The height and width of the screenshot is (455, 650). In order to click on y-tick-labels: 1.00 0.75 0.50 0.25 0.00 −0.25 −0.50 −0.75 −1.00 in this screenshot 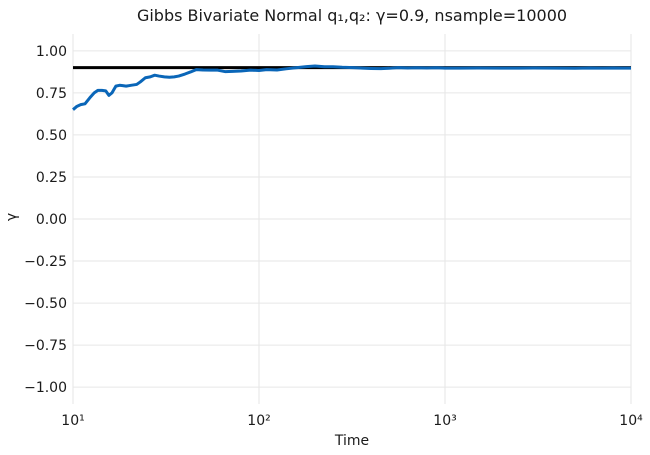, I will do `click(45, 220)`.